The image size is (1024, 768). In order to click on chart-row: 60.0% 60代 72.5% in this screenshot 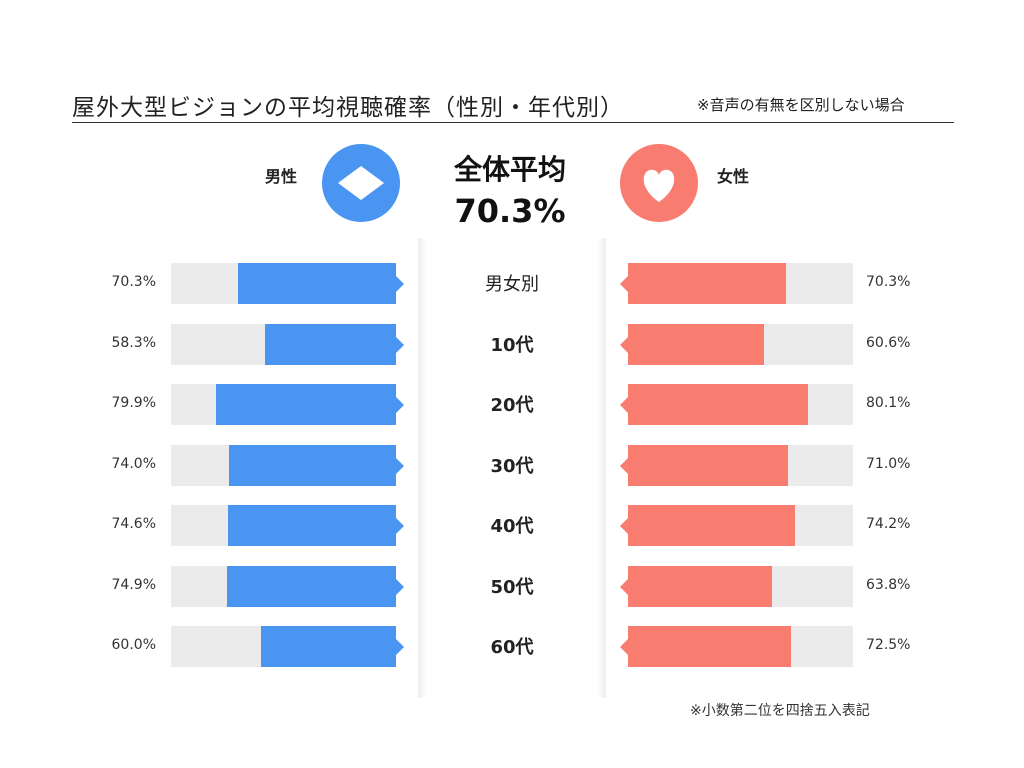, I will do `click(512, 646)`.